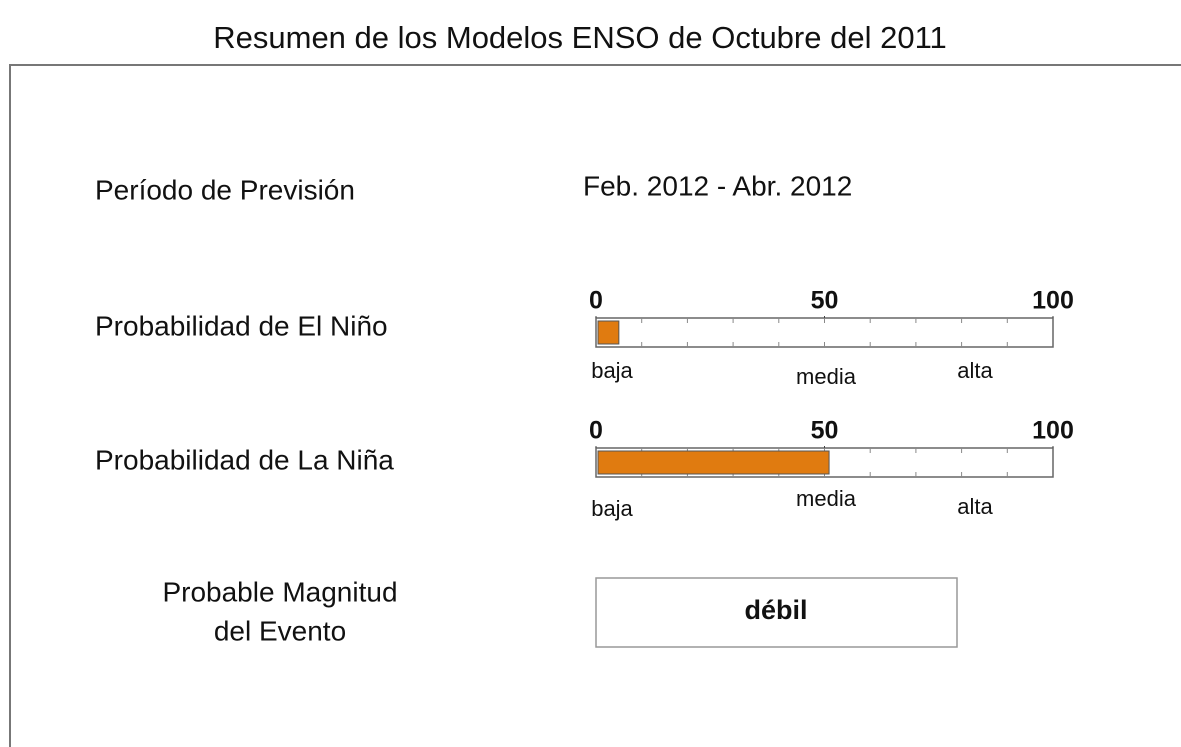 The image size is (1181, 747). Describe the element at coordinates (717, 185) in the screenshot. I see `forecast-value: Feb. 2012 - Abr. 2012` at that location.